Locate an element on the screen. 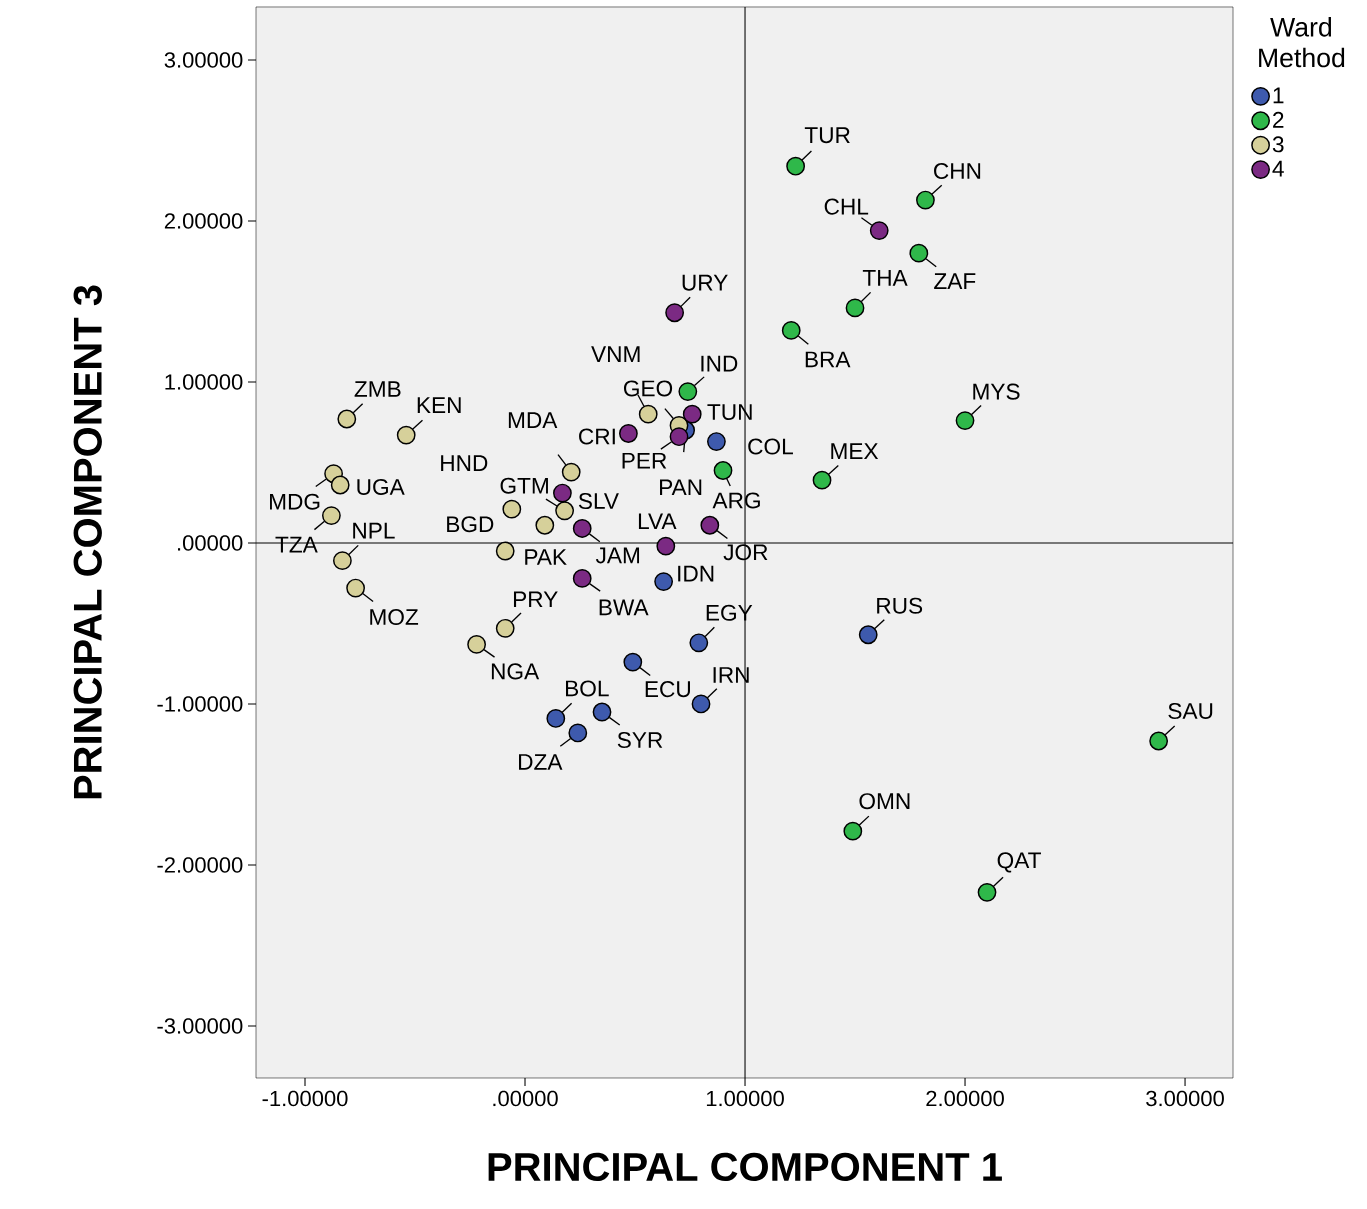 This screenshot has height=1209, width=1367. annotation: GEO is located at coordinates (648, 388).